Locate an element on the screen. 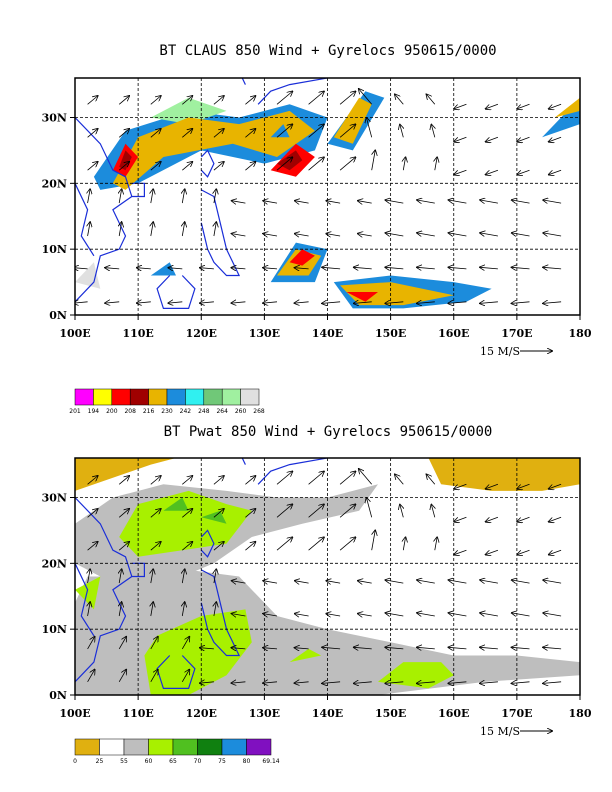 Image resolution: width=612 pixels, height=792 pixels. panel-1-title: BT CLAUS 850 Wind + Gyrelocs 950615/0000 is located at coordinates (327, 51).